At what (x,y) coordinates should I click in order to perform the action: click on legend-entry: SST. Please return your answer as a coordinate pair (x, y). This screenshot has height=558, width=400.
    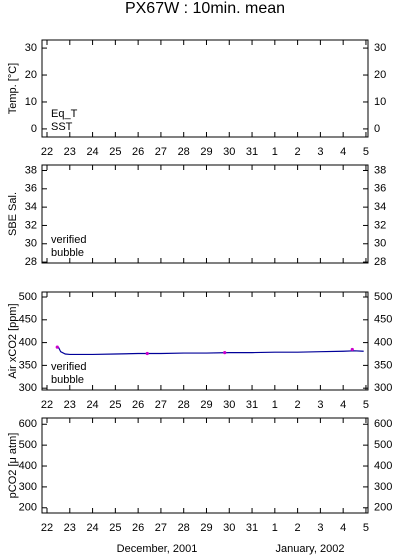
    Looking at the image, I should click on (62, 127).